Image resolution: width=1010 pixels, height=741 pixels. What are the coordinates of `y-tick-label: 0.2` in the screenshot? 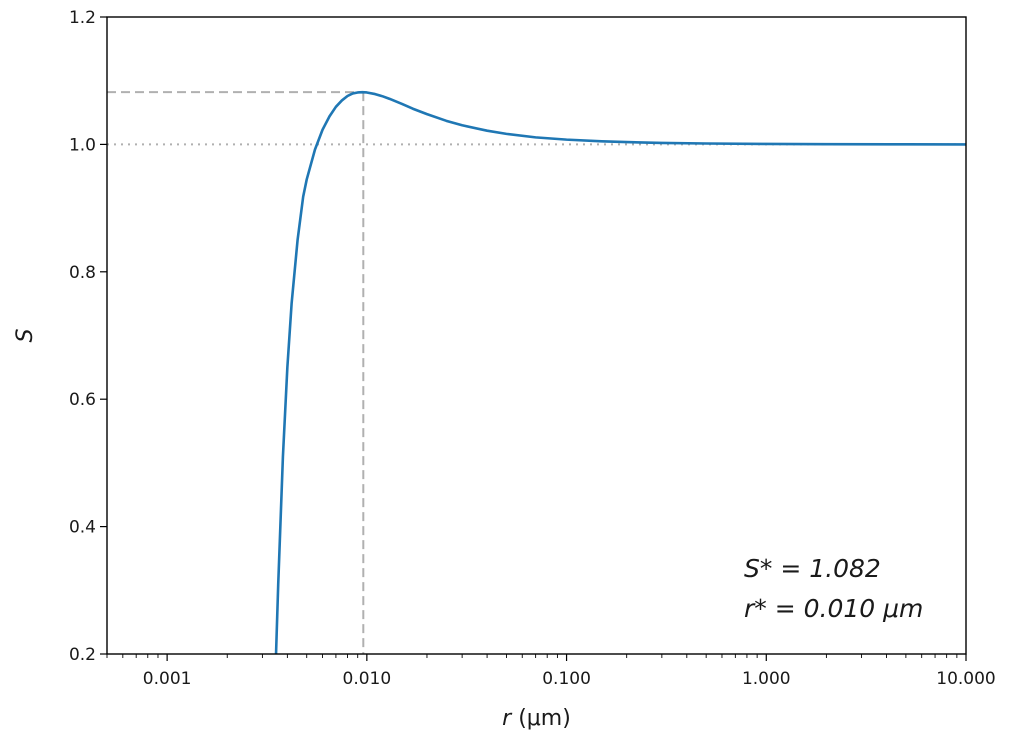 It's located at (82, 655).